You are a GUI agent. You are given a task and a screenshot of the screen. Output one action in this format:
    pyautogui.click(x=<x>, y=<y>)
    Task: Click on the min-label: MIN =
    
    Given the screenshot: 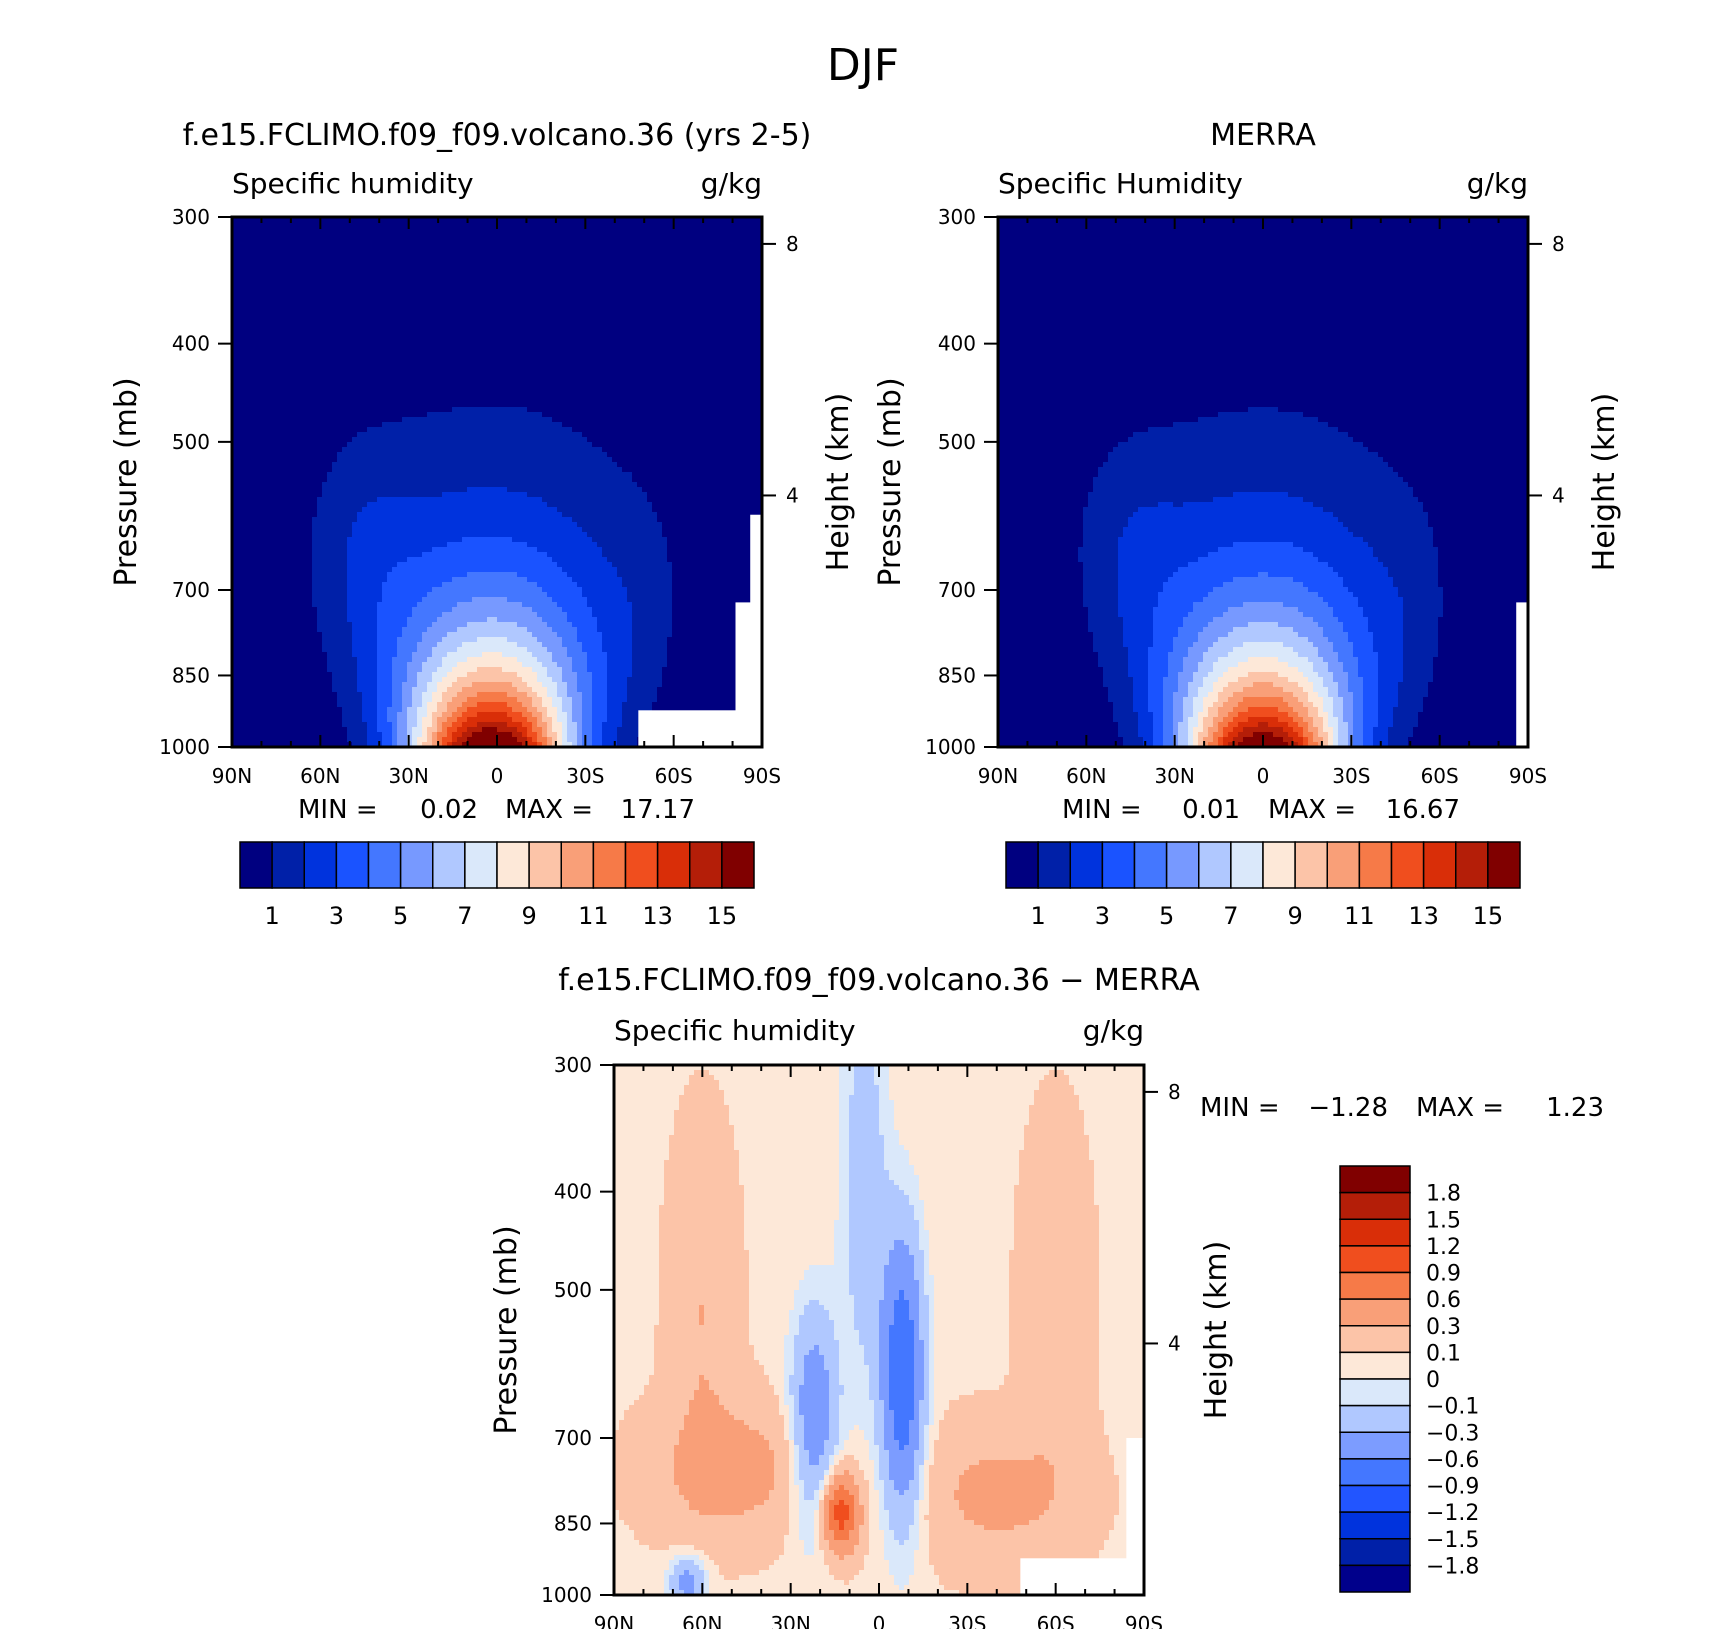 What is the action you would take?
    pyautogui.click(x=1102, y=810)
    